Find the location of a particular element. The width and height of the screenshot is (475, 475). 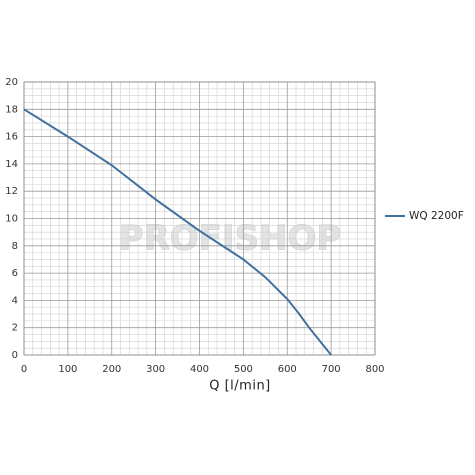

x-tick-label: 400 is located at coordinates (199, 369).